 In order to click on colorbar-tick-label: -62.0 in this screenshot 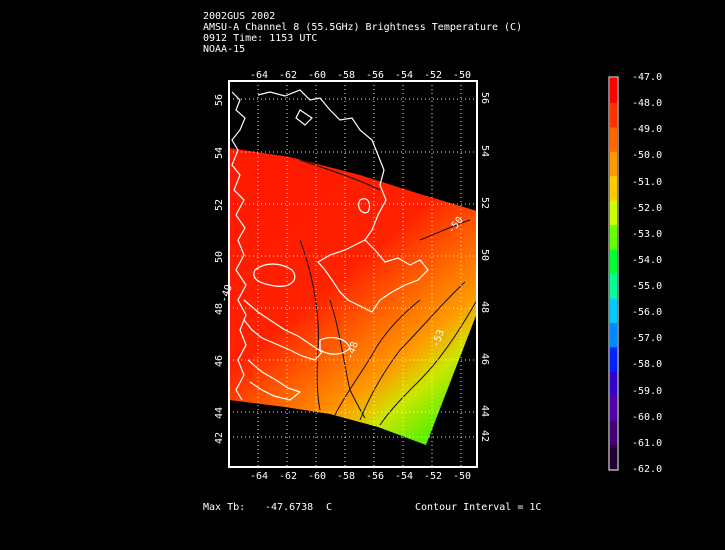, I will do `click(647, 469)`.